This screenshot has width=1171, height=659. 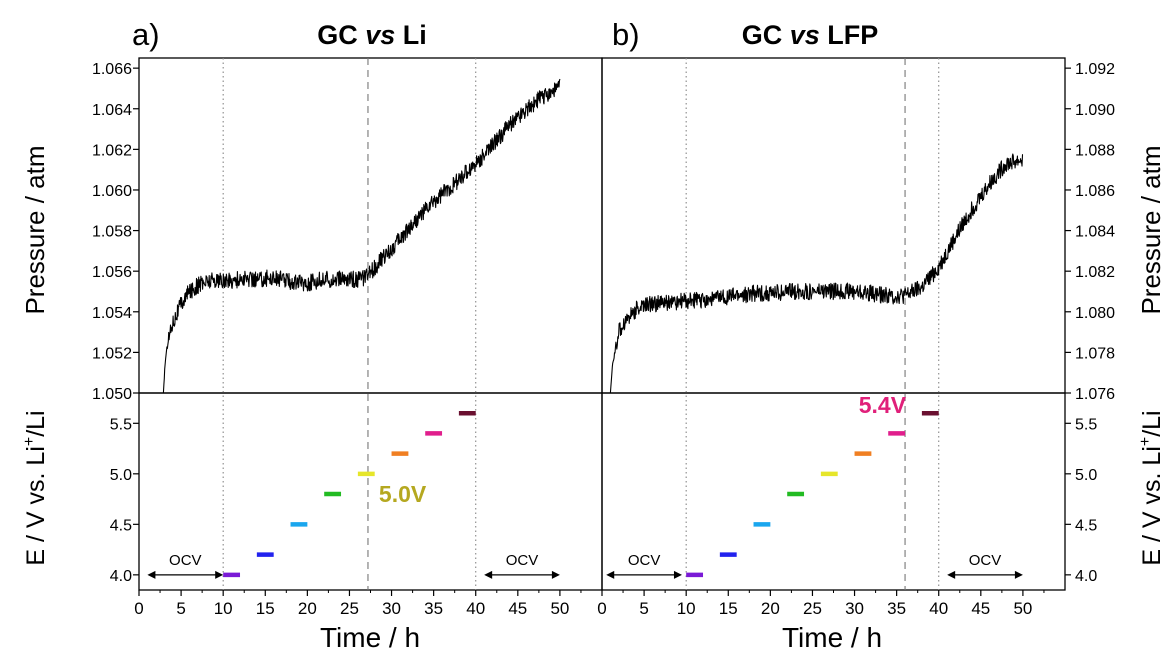 What do you see at coordinates (854, 608) in the screenshot?
I see `x-tick-label-b-30: 30` at bounding box center [854, 608].